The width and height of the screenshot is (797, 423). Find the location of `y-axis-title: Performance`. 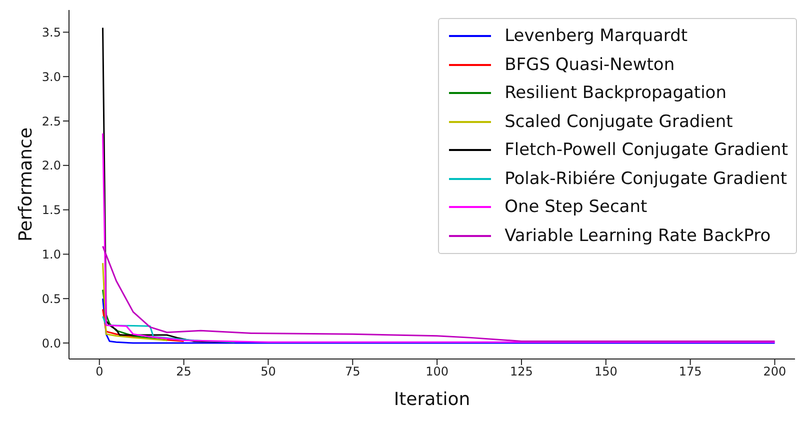

y-axis-title: Performance is located at coordinates (26, 184).